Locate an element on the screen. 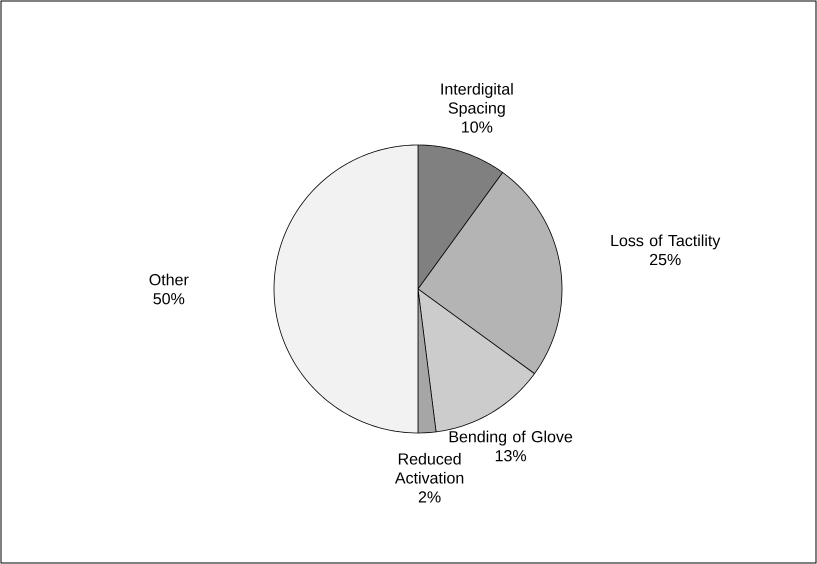  slice-label: Other is located at coordinates (169, 280).